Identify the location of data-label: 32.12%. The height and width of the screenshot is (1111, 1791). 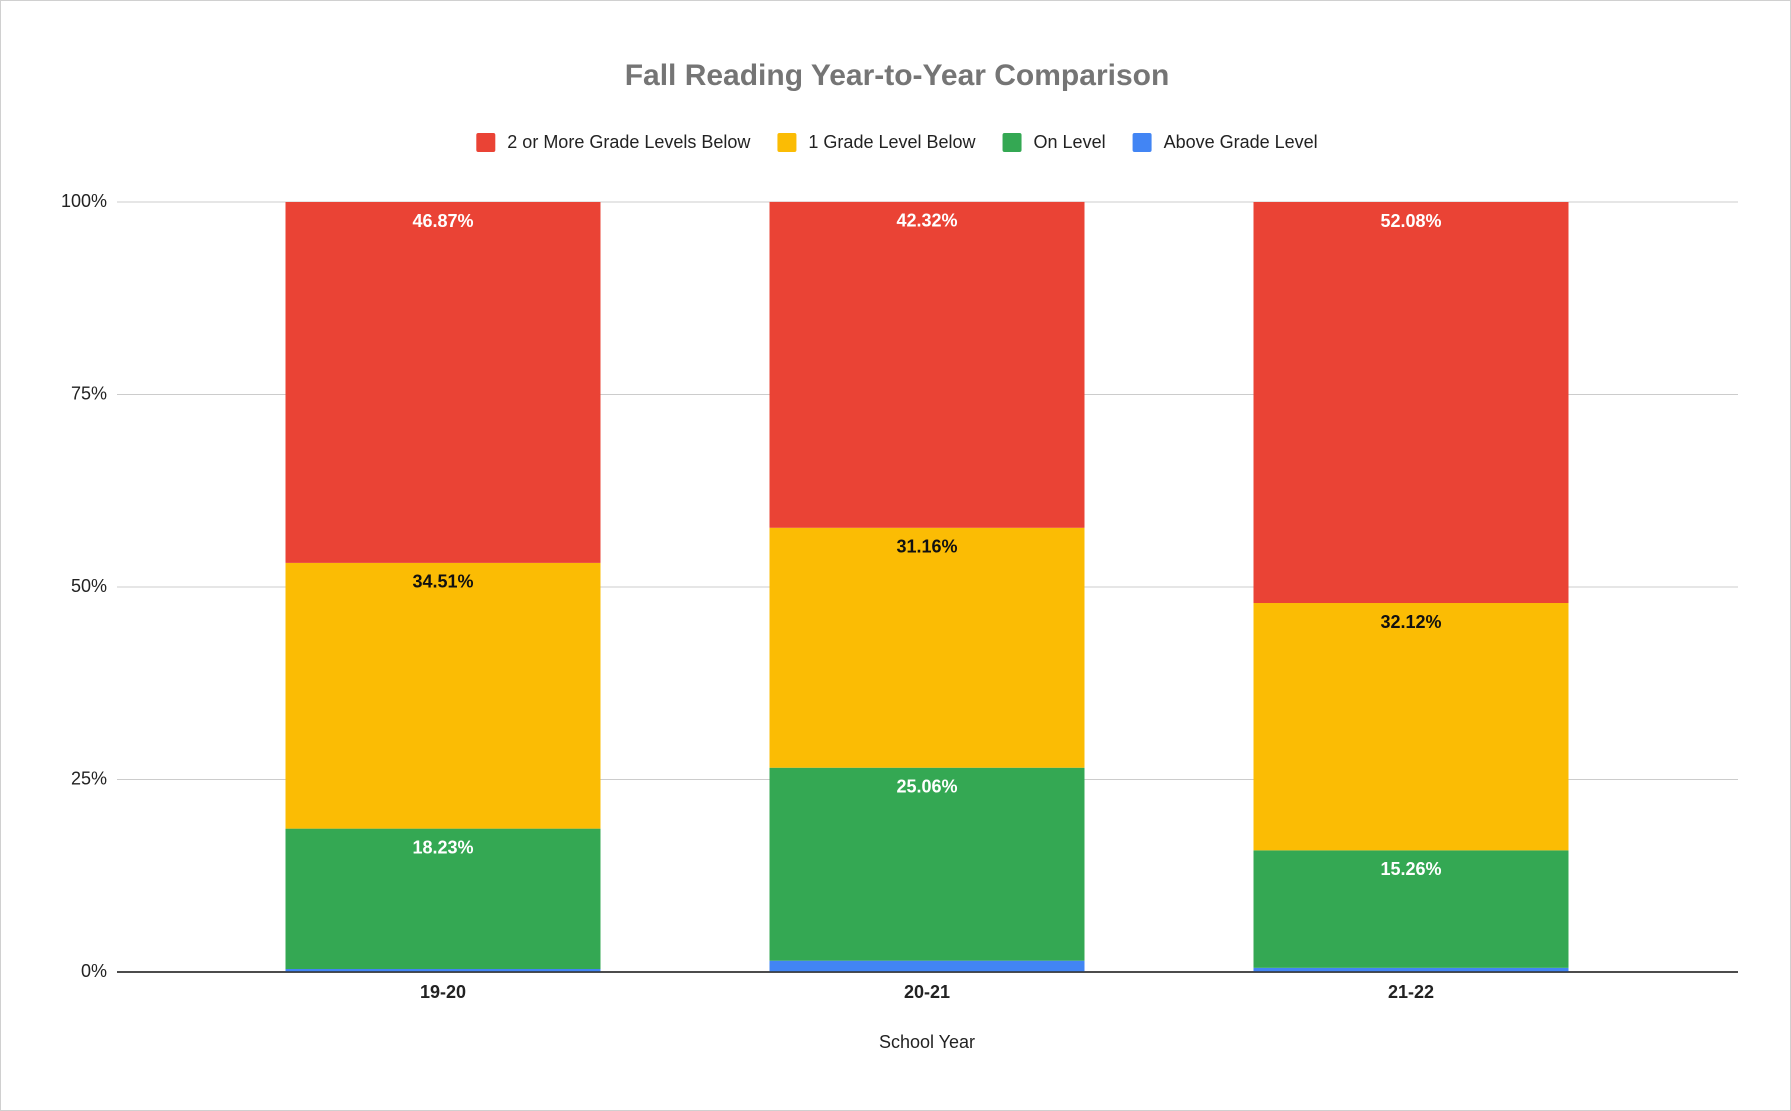
(1410, 622).